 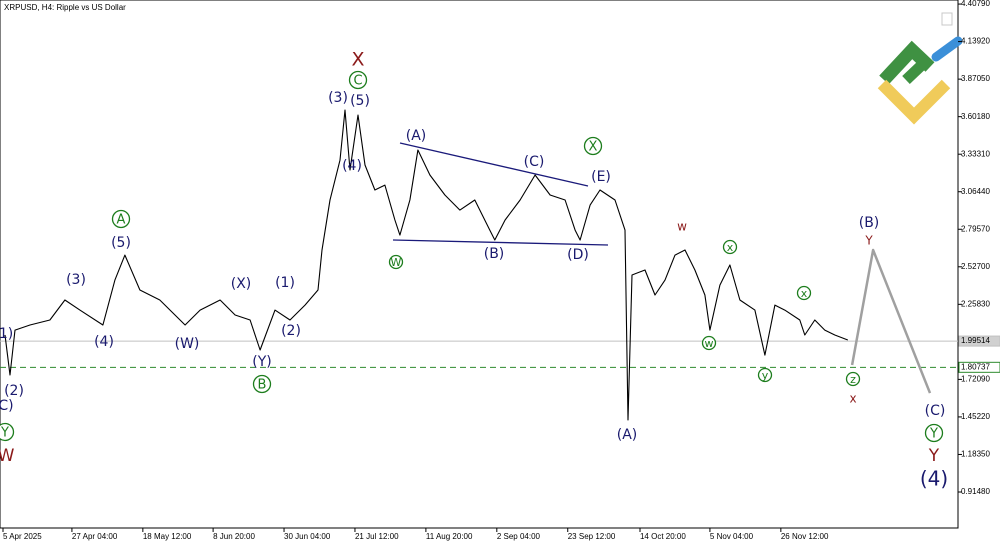 What do you see at coordinates (307, 536) in the screenshot?
I see `x-tick-label: 30 Jun 04:00` at bounding box center [307, 536].